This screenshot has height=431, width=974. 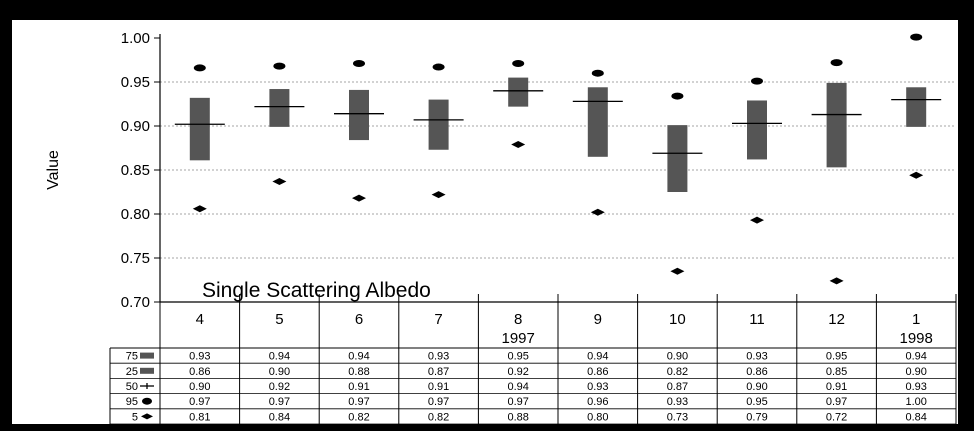 I want to click on table-cell: 0.73, so click(x=677, y=417).